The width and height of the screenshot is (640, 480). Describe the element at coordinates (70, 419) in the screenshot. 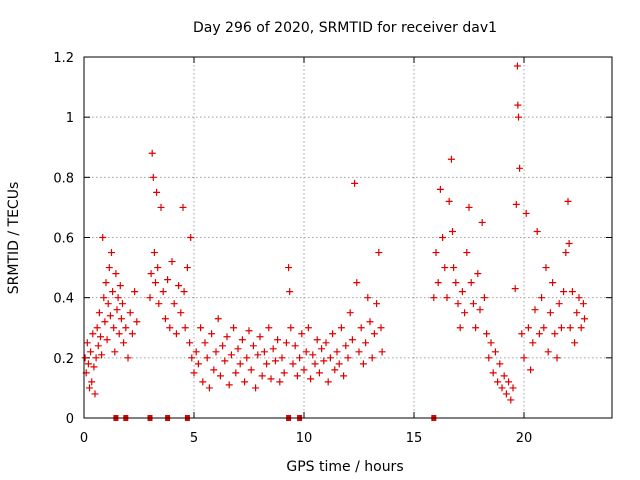

I see `y-tick-label: 0` at that location.